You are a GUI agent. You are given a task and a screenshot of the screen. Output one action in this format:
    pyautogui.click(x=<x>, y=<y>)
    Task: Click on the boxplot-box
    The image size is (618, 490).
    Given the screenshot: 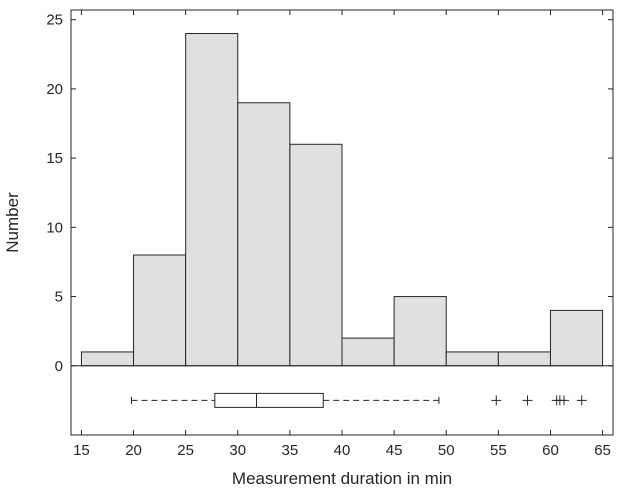 What is the action you would take?
    pyautogui.click(x=269, y=400)
    